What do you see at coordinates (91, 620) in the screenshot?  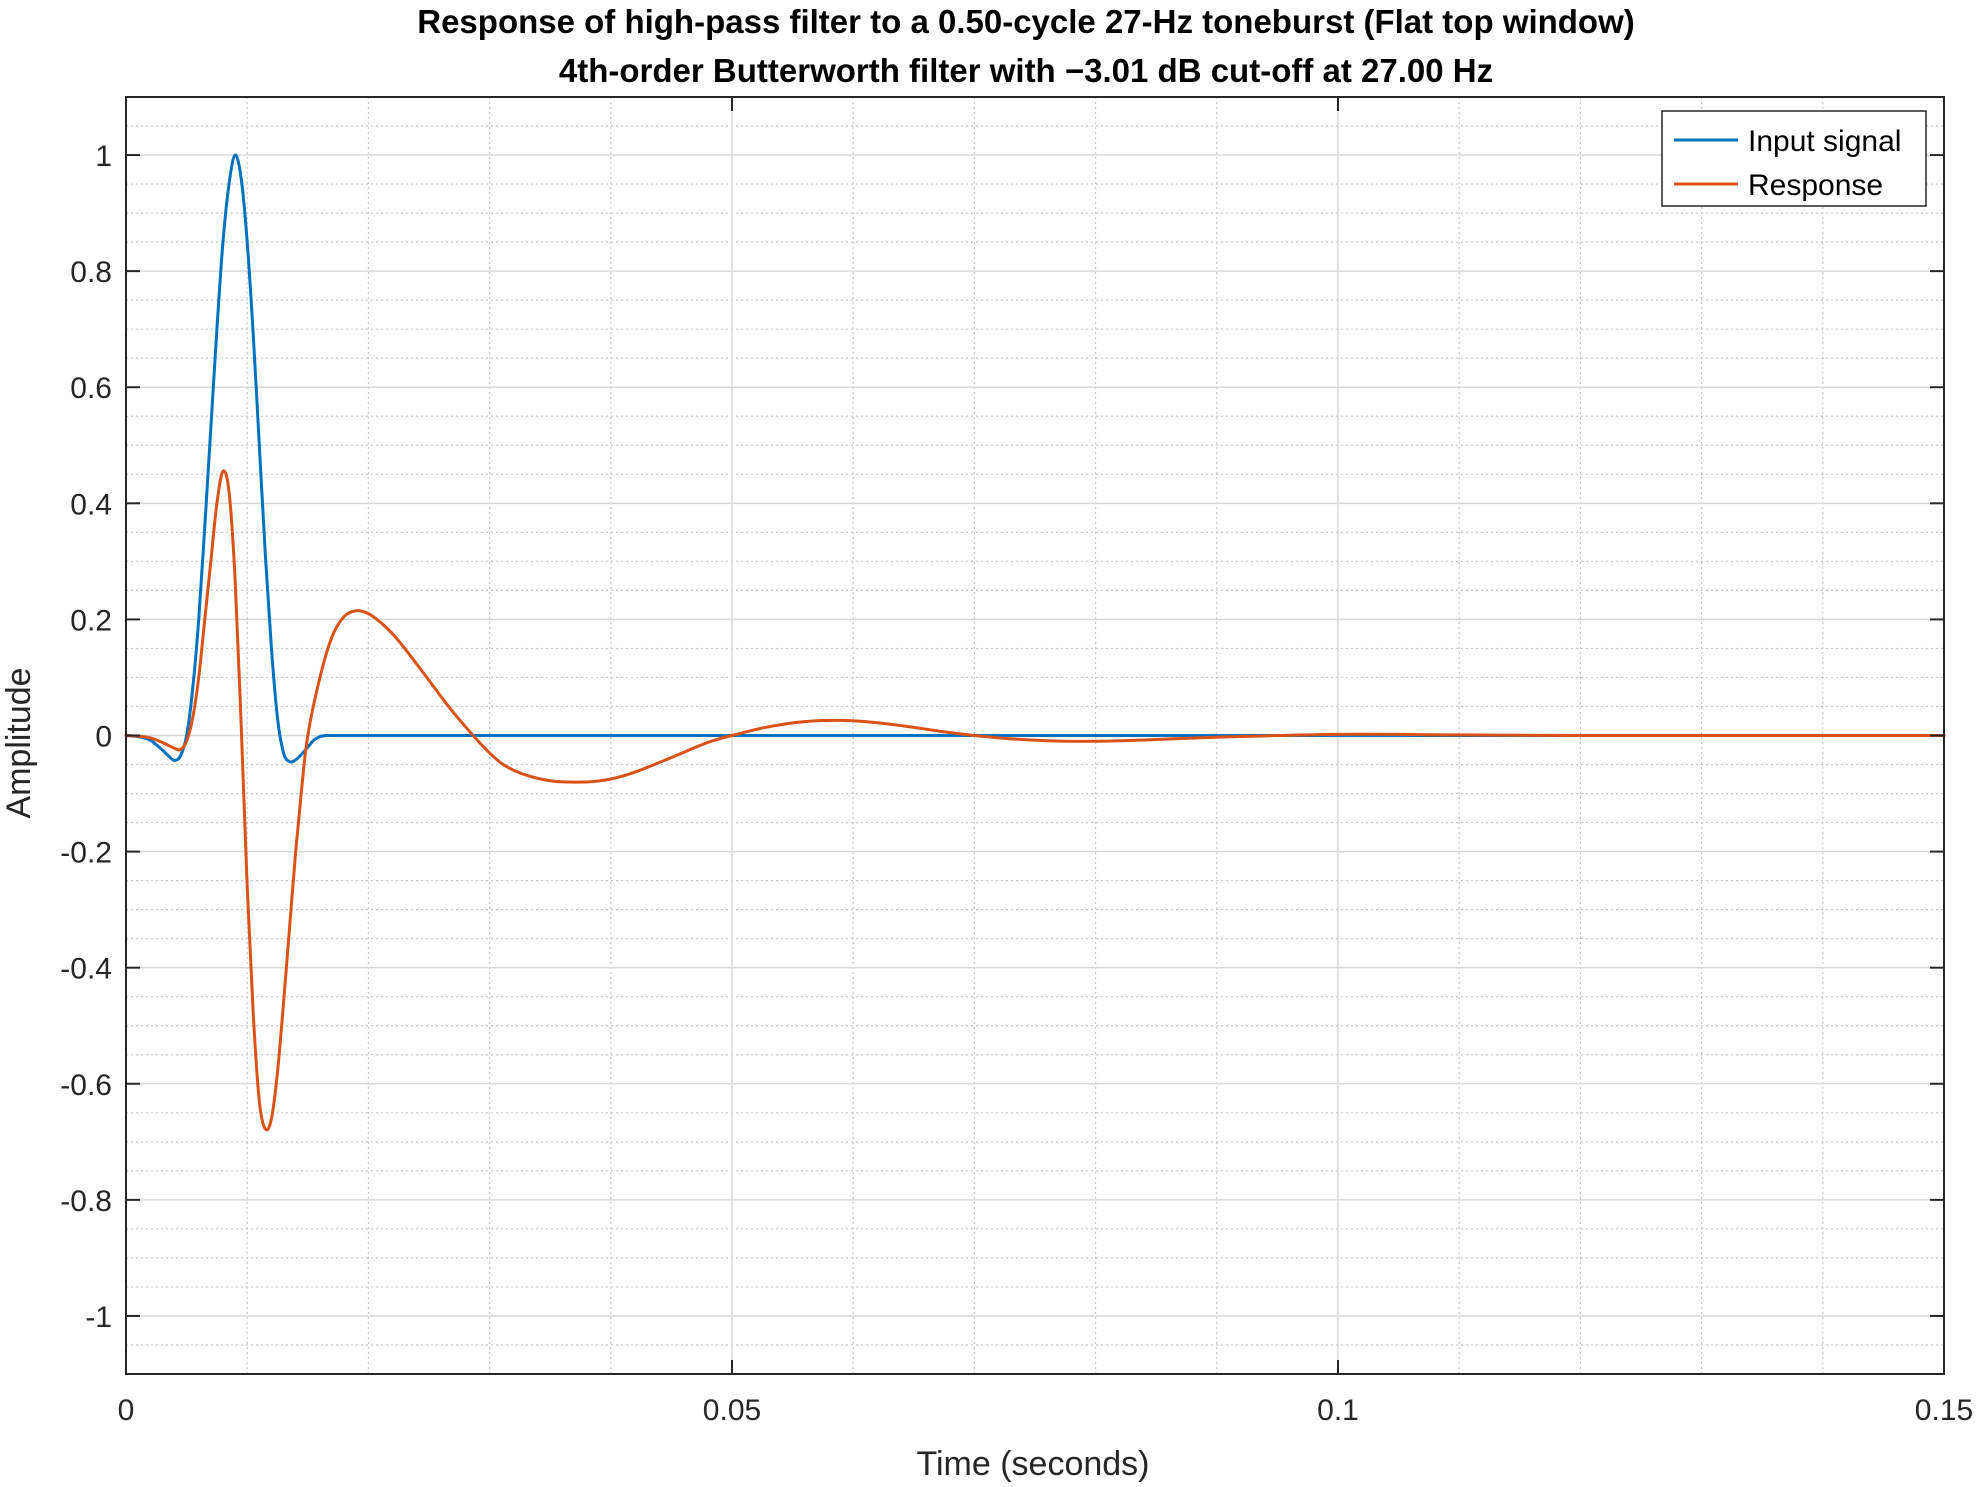 I see `y-tick-label: 0.2` at bounding box center [91, 620].